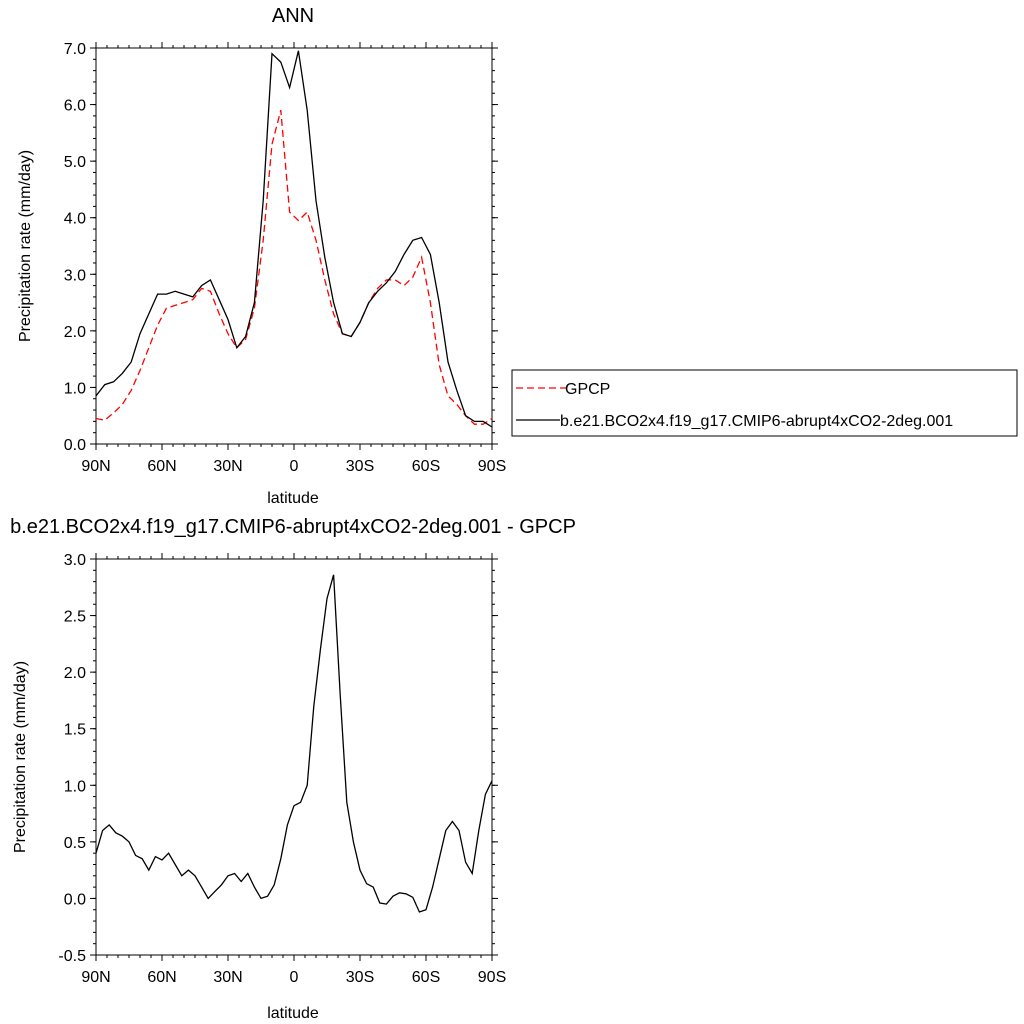 This screenshot has width=1024, height=1024. Describe the element at coordinates (75, 219) in the screenshot. I see `y-tick-label: 4.0` at that location.